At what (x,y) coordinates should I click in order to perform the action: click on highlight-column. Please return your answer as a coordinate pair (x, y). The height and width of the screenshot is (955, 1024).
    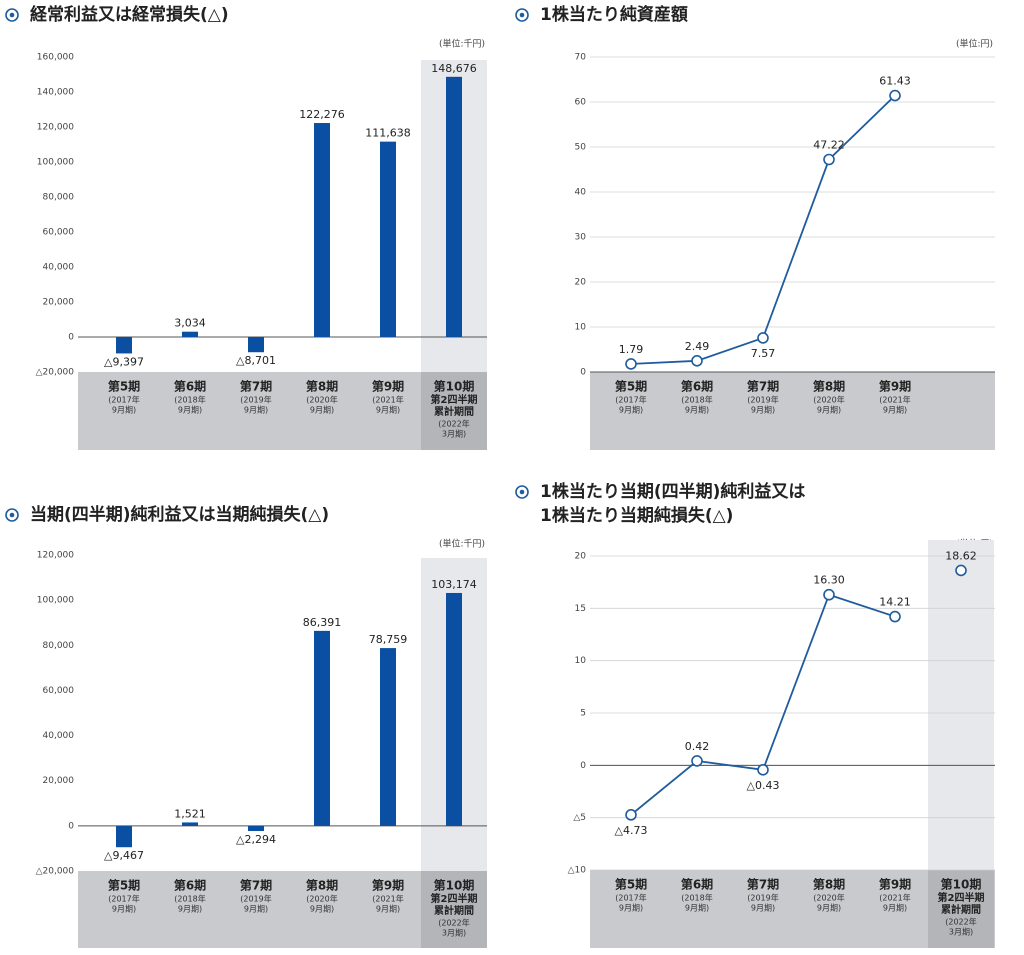
    Looking at the image, I should click on (961, 705).